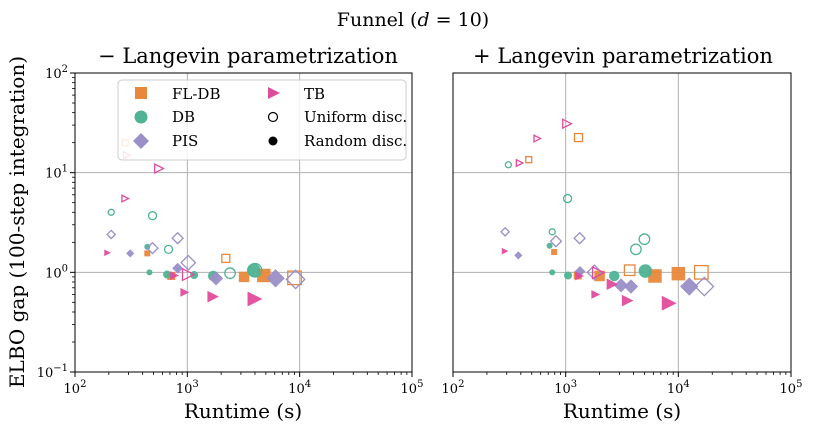  What do you see at coordinates (273, 141) in the screenshot?
I see `legend-filled-circle-marker` at bounding box center [273, 141].